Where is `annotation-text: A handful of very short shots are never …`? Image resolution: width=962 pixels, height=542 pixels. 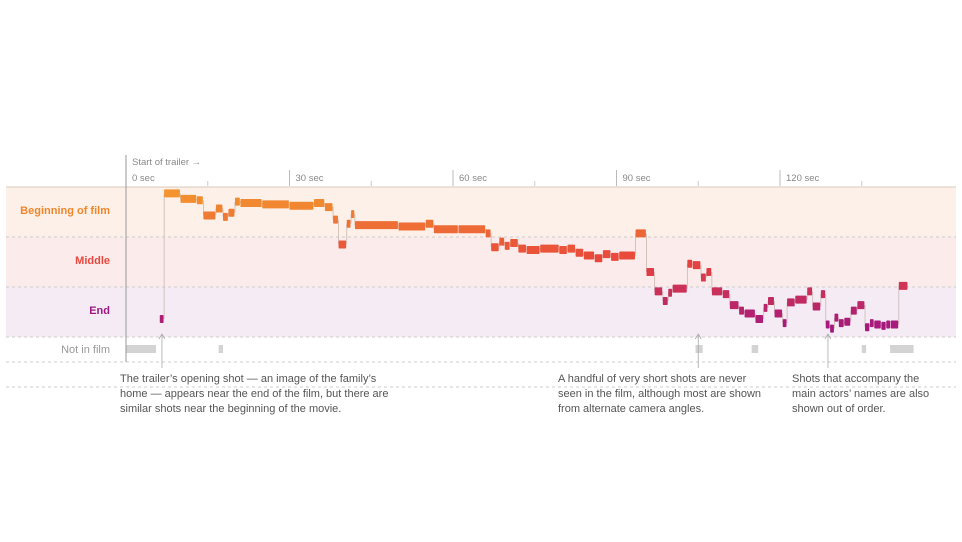 annotation-text: A handful of very short shots are never … is located at coordinates (660, 394).